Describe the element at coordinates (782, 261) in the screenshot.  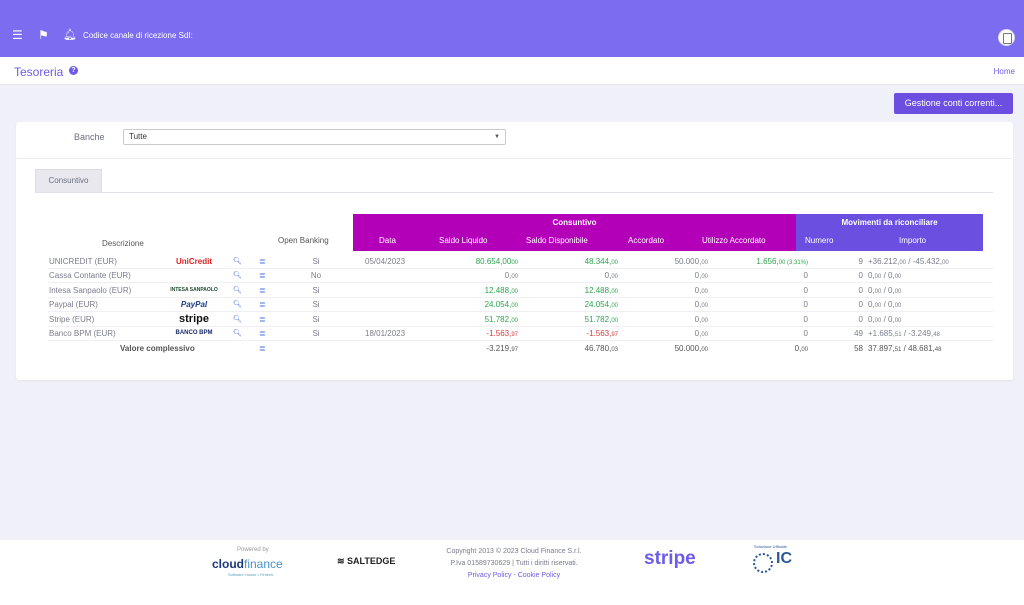
I see `utilizzo-accordato: 1.656,00 (3,31%)` at that location.